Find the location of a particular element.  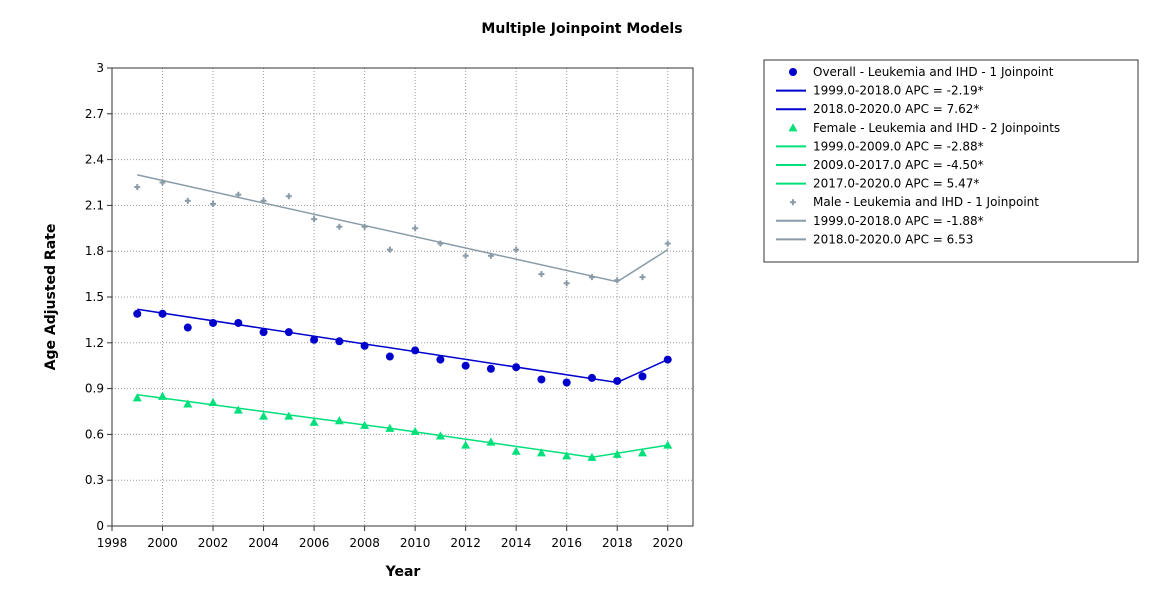

x-tick-label: 2002 is located at coordinates (213, 543).